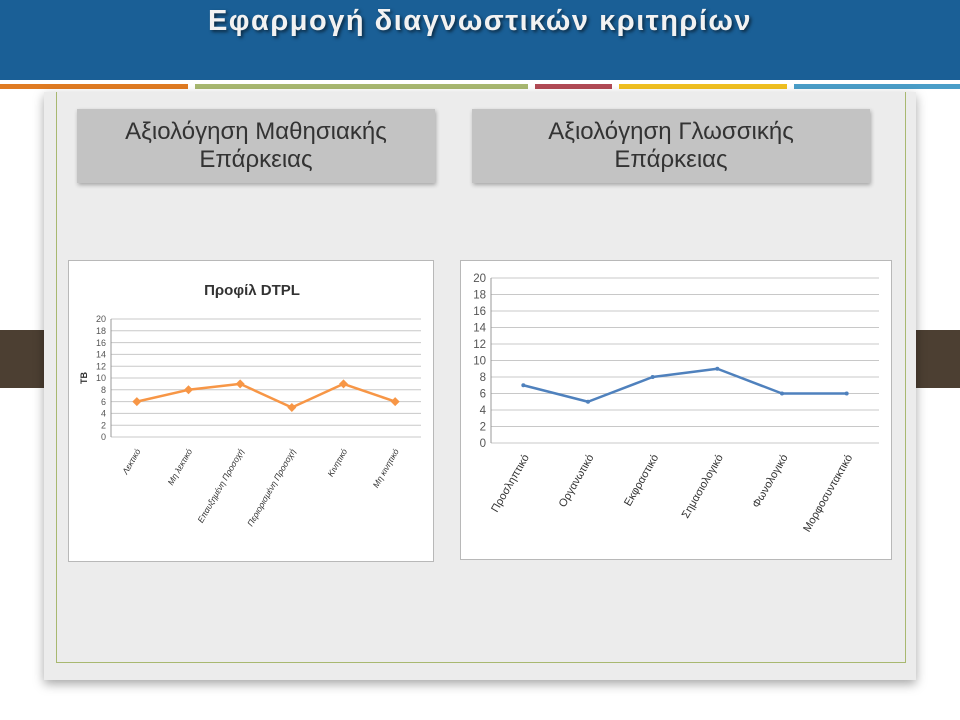  Describe the element at coordinates (179, 467) in the screenshot. I see `x-category-label: Μη λεκτικό` at that location.